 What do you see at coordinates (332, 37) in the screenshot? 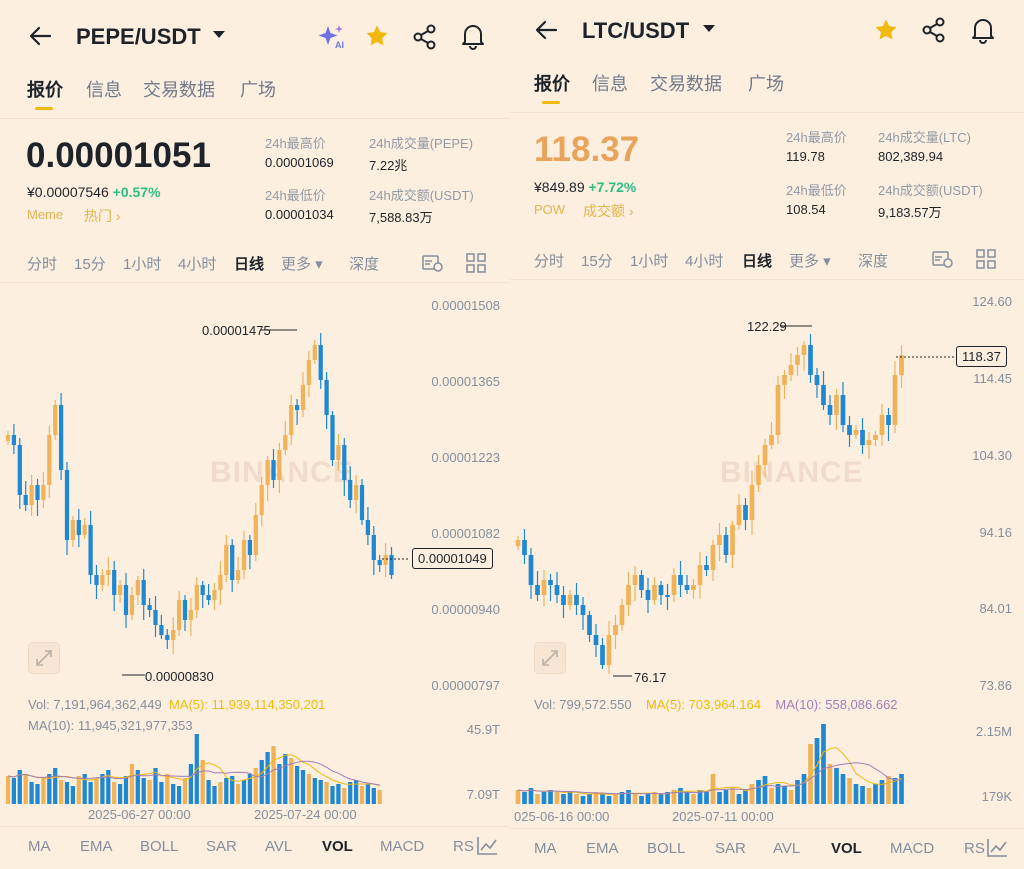
I see `ai-sparkle-icon: AI` at bounding box center [332, 37].